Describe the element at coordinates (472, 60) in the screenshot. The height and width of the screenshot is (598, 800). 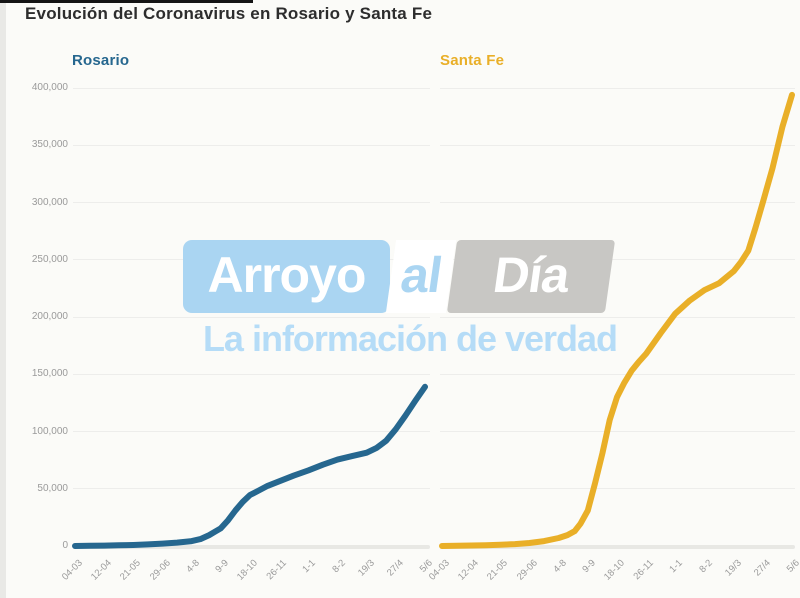
I see `panel-title-santafe: Santa Fe` at that location.